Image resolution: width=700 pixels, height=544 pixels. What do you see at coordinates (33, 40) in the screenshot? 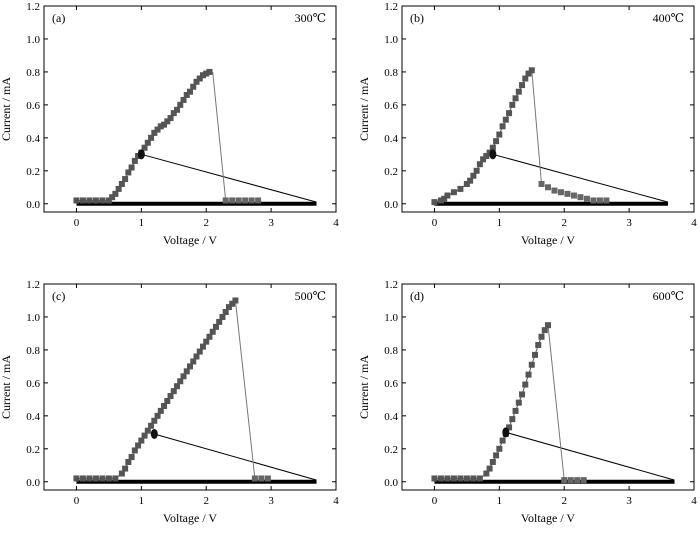
I see `y-tick-label: 1.0` at bounding box center [33, 40].